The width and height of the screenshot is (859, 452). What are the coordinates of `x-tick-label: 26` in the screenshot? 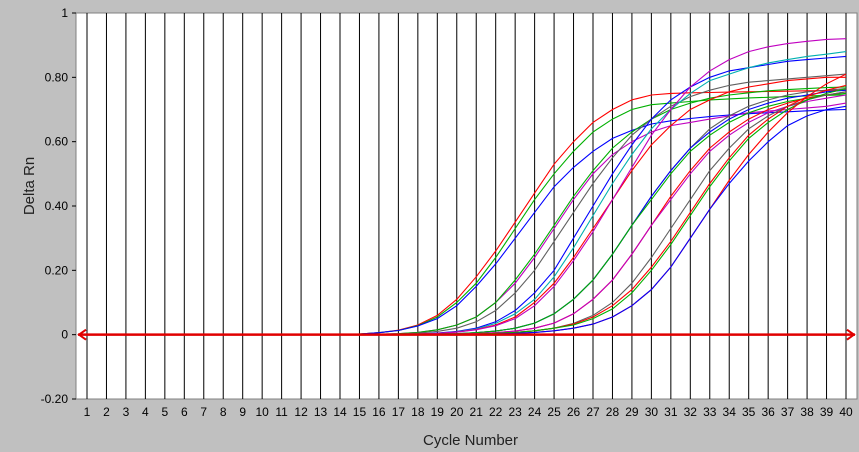 It's located at (574, 412).